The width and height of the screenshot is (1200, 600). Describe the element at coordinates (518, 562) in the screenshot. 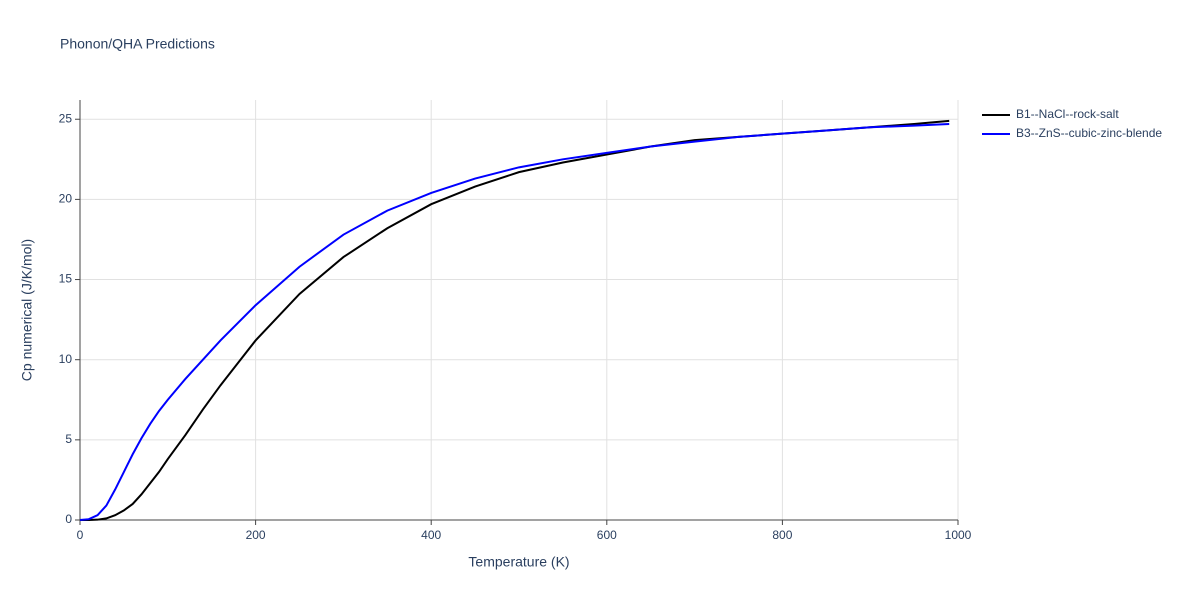

I see `x-axis-title: Temperature (K)` at that location.